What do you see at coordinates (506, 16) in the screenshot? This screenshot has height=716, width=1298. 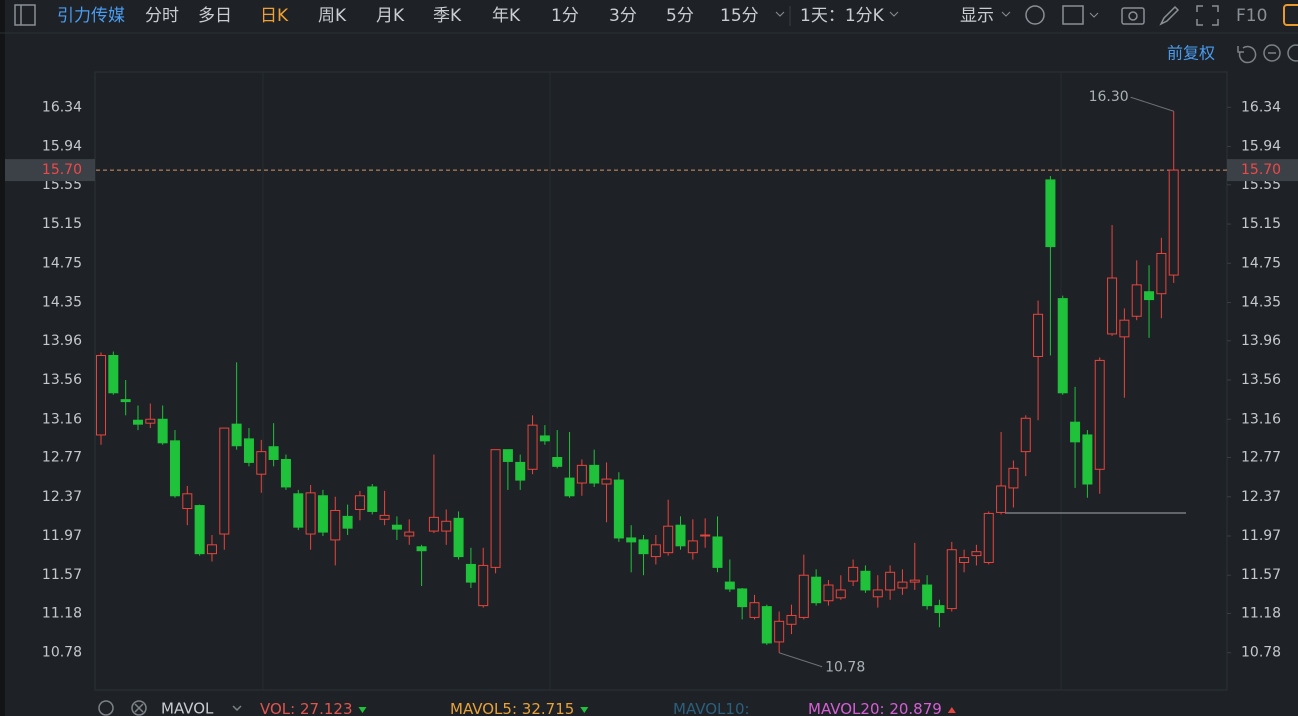 I see `period-tab: 年K` at bounding box center [506, 16].